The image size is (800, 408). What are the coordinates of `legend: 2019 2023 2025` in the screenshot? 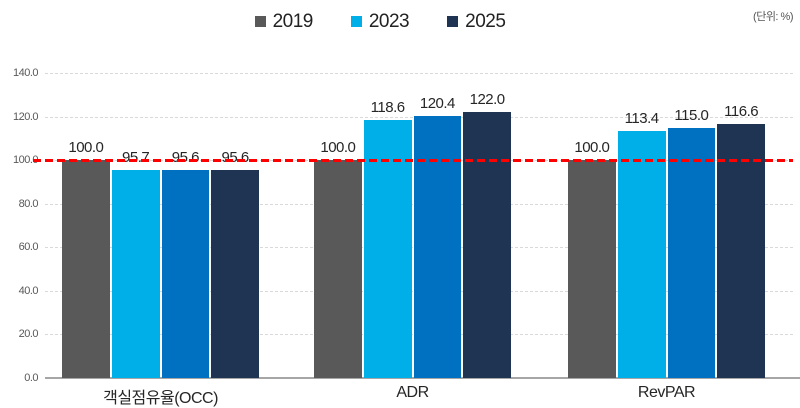 It's located at (380, 21).